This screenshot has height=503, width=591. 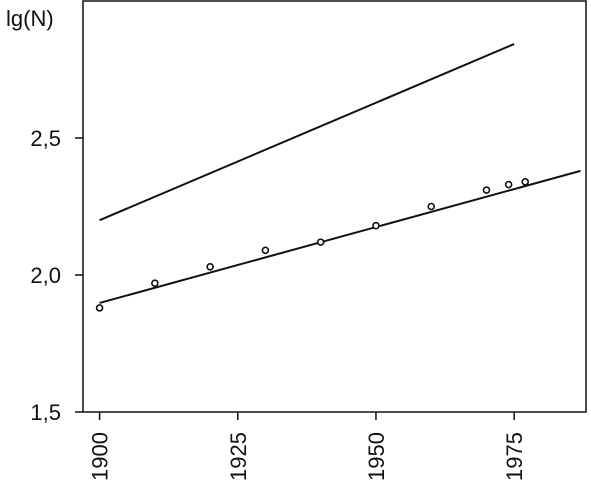 I want to click on x-tick-label: 1925, so click(x=238, y=456).